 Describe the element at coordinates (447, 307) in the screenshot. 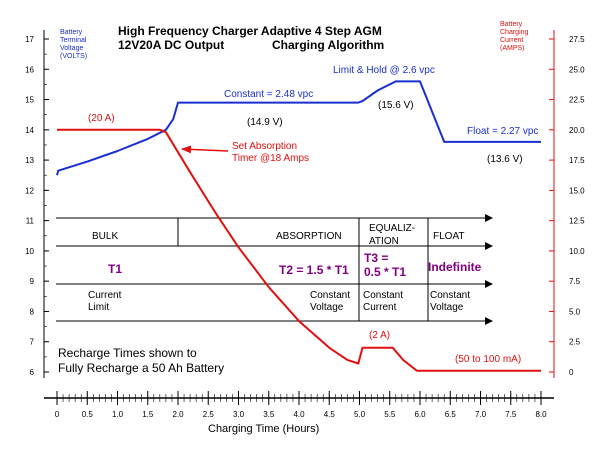

I see `stage-cv-float-2: Voltage` at that location.